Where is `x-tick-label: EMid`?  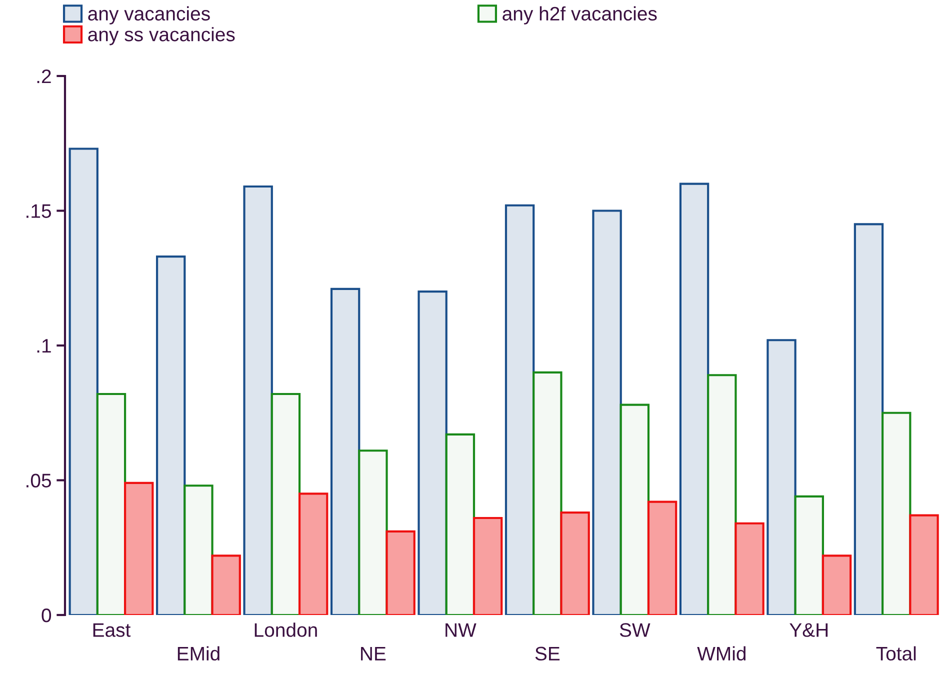
x-tick-label: EMid is located at coordinates (199, 653).